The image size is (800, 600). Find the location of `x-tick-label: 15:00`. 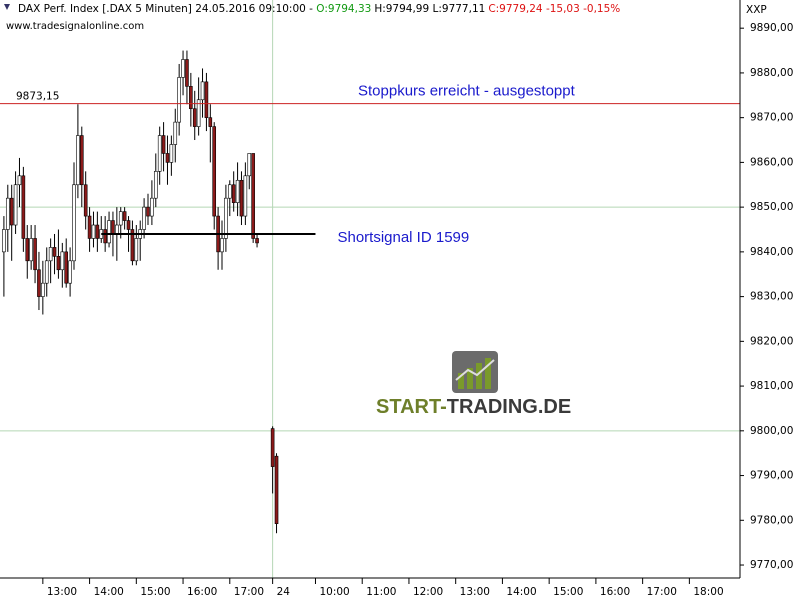

x-tick-label: 15:00 is located at coordinates (155, 592).